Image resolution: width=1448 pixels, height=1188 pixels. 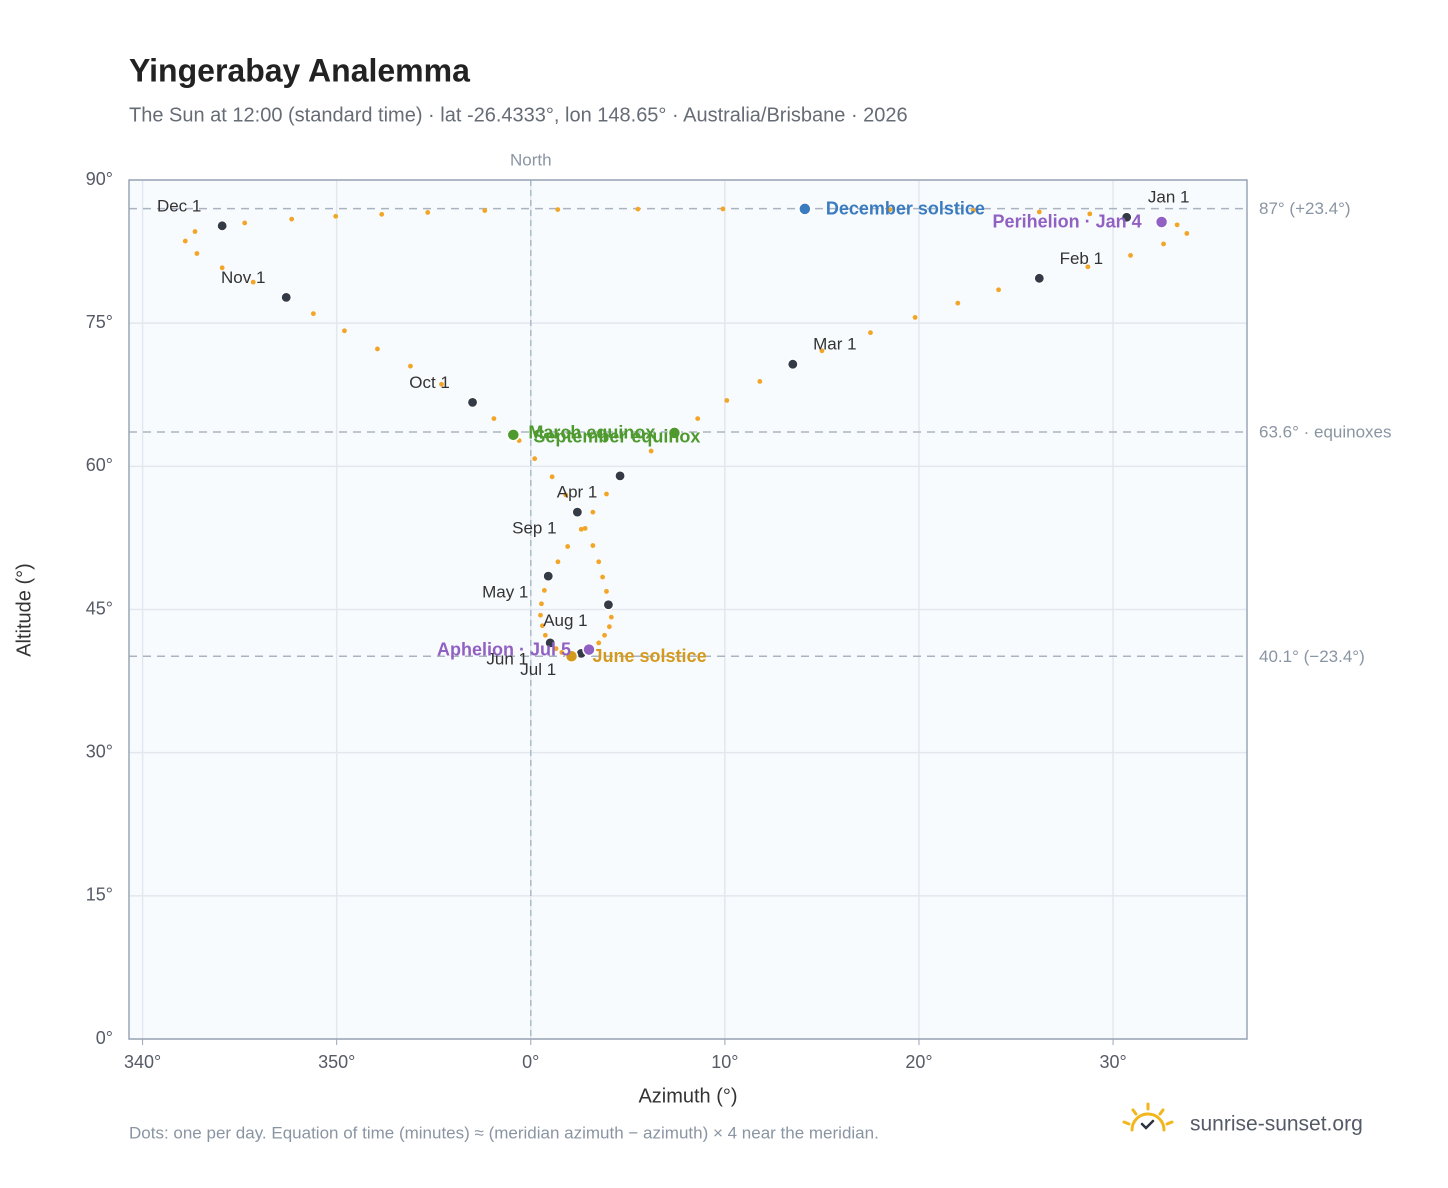 What do you see at coordinates (99, 179) in the screenshot?
I see `y-tick-label: 90°` at bounding box center [99, 179].